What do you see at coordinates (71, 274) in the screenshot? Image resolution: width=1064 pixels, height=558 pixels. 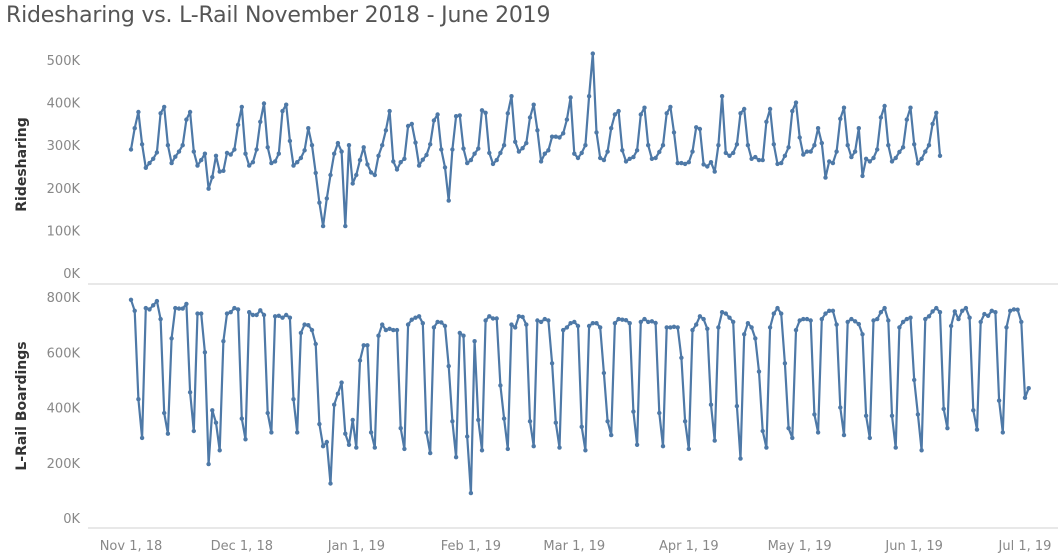 I see `y-tick-label: 0K` at bounding box center [71, 274].